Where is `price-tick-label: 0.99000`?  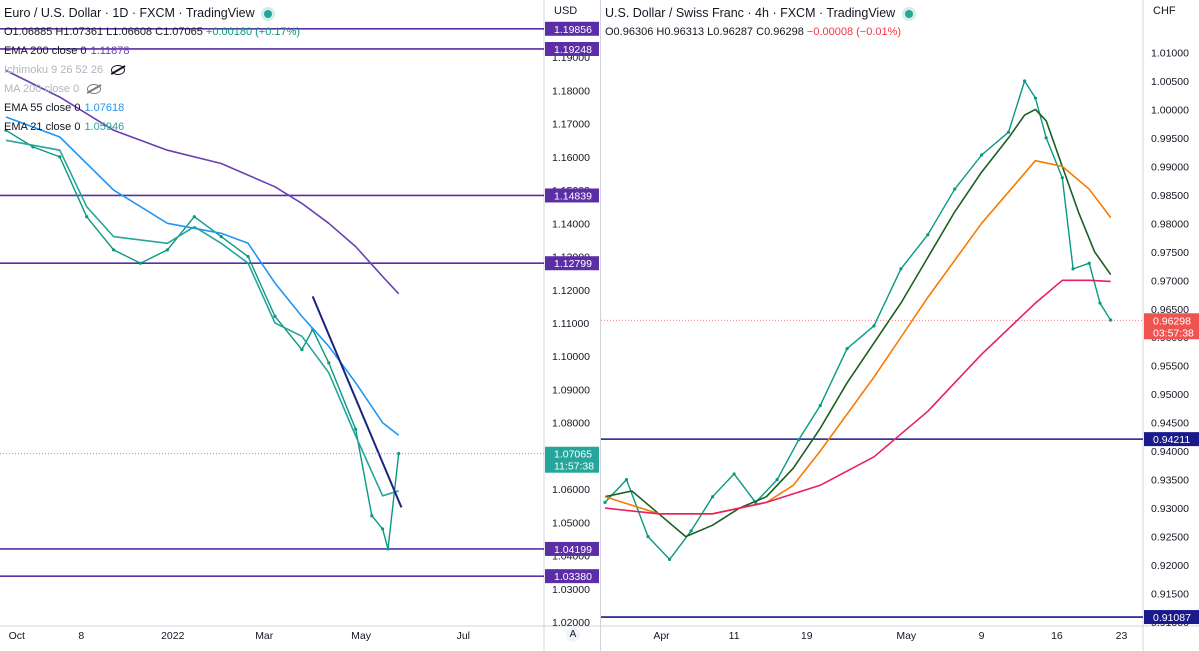 price-tick-label: 0.99000 is located at coordinates (1170, 167).